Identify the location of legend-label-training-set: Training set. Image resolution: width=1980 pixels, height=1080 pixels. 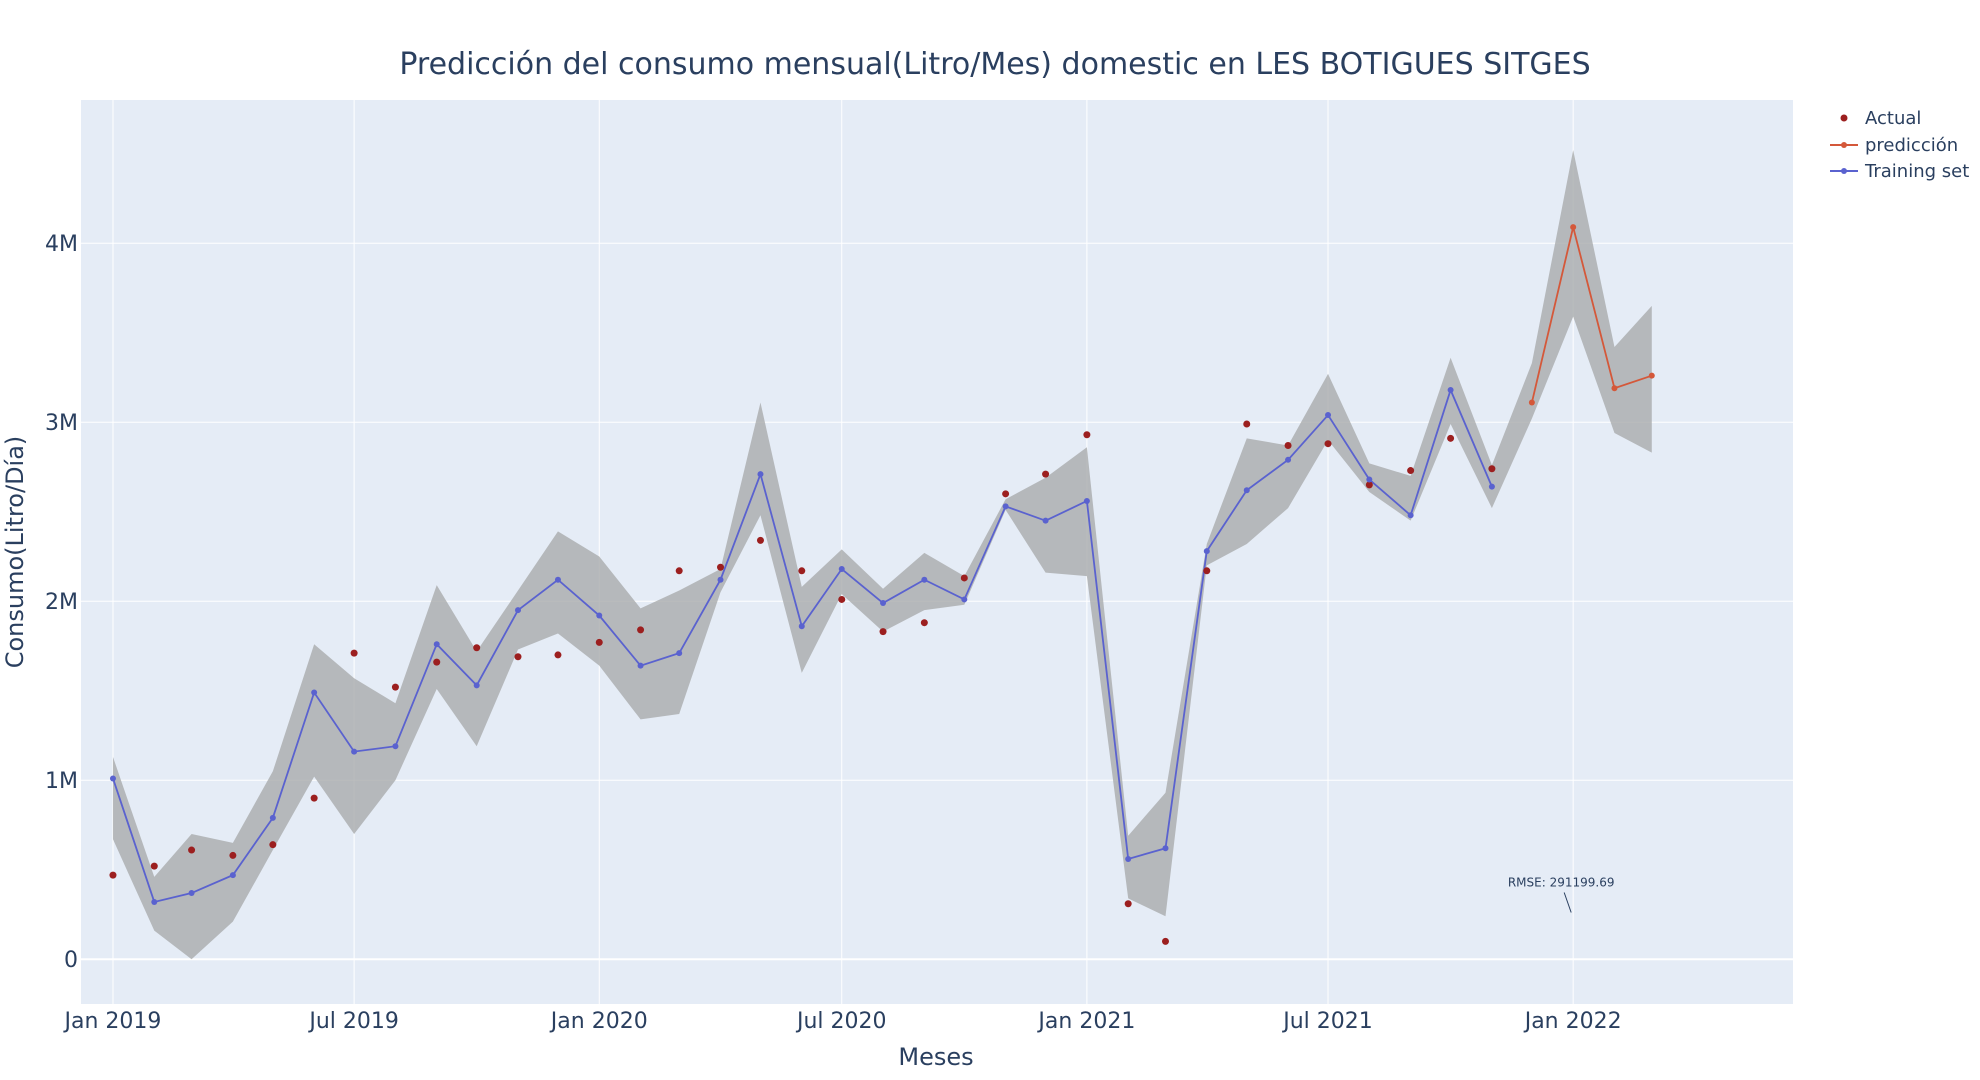
(1916, 171).